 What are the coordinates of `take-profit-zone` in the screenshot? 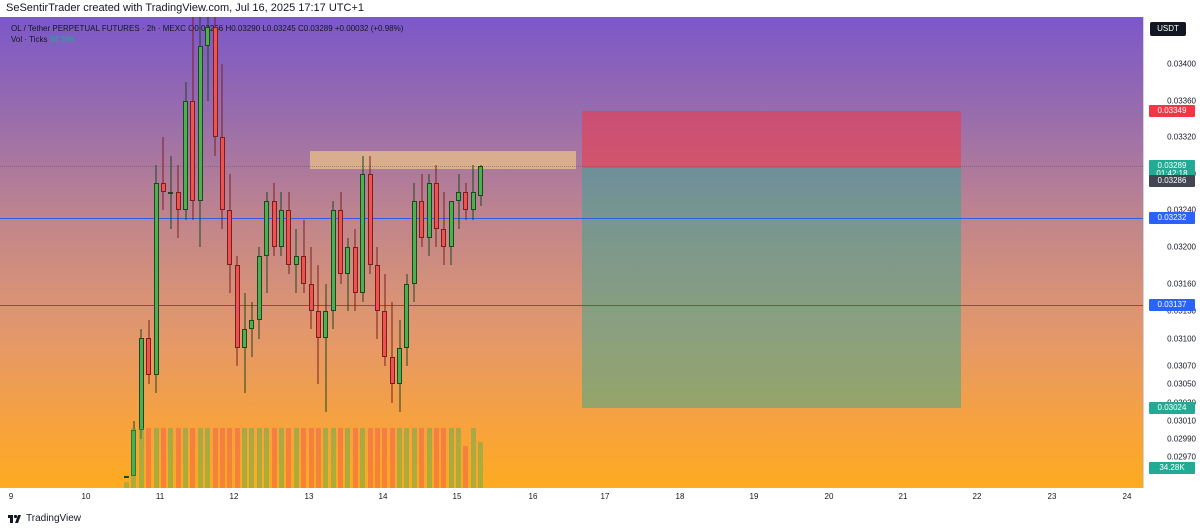 It's located at (771, 288).